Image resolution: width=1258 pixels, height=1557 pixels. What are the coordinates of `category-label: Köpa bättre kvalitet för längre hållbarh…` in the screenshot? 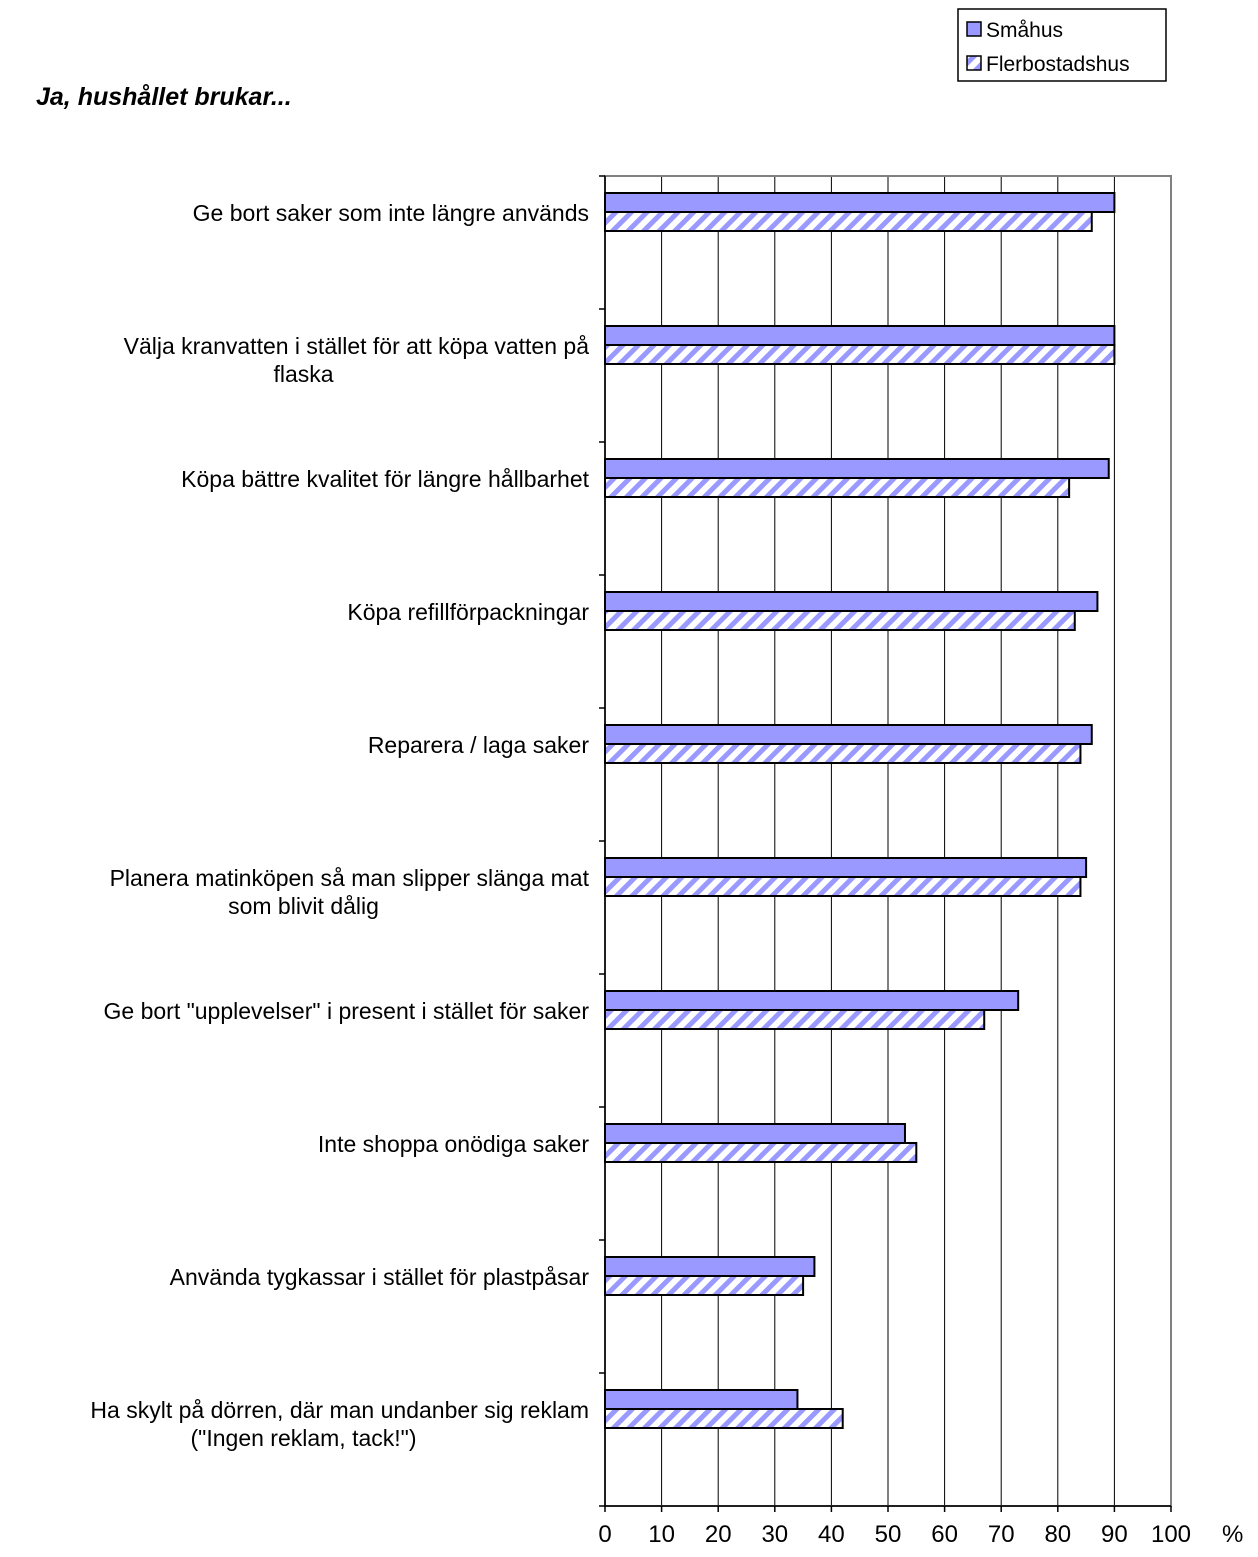 It's located at (385, 479).